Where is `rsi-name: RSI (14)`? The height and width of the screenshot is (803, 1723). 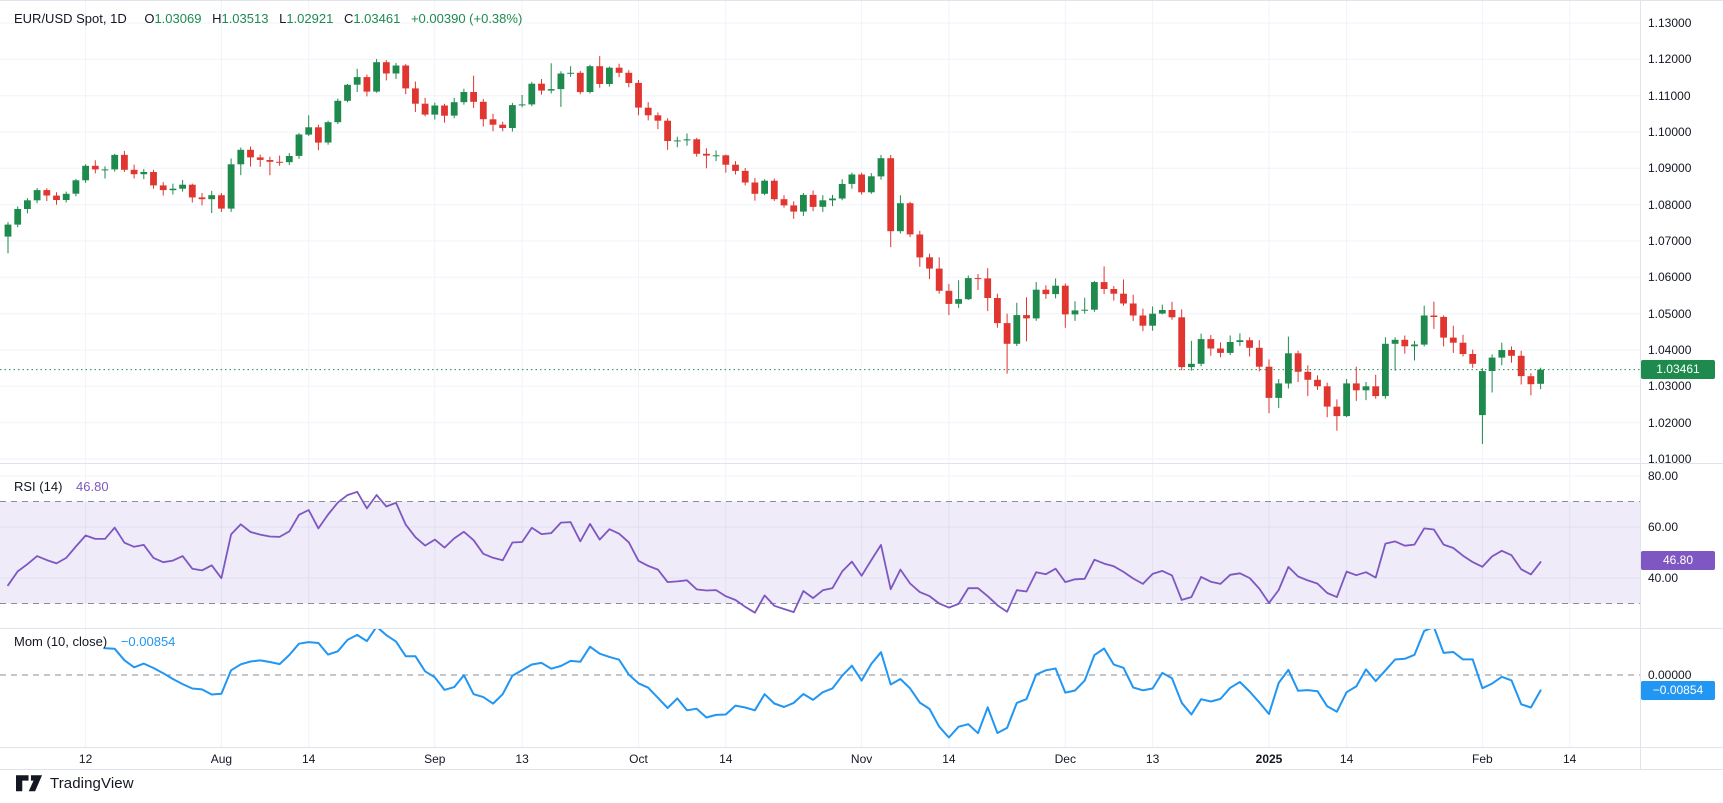 rsi-name: RSI (14) is located at coordinates (38, 486).